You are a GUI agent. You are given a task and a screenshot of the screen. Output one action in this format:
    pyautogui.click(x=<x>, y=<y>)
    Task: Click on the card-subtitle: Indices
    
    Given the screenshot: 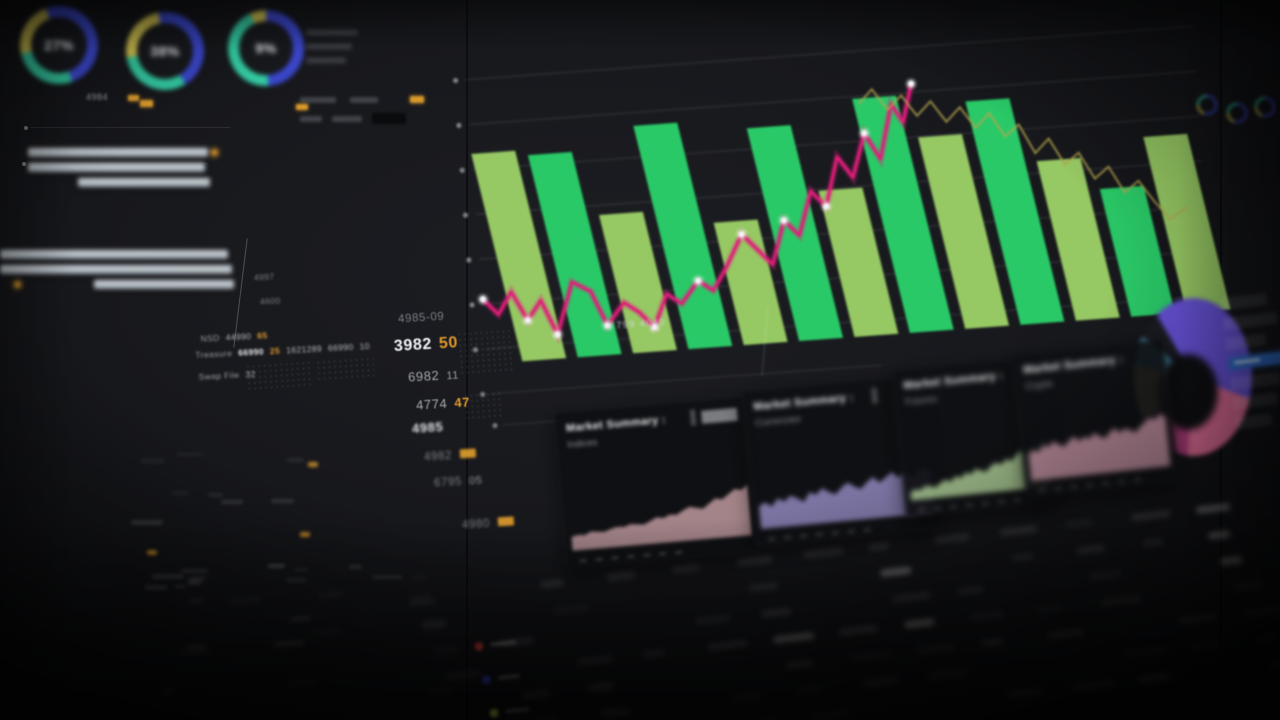 What is the action you would take?
    pyautogui.click(x=582, y=444)
    